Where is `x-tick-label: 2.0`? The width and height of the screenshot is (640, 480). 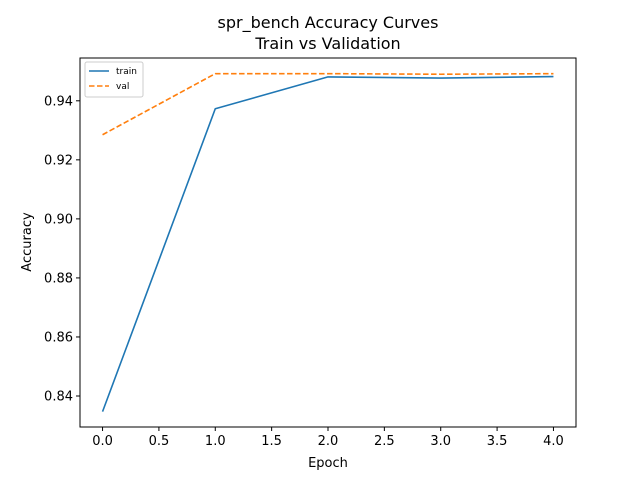 x-tick-label: 2.0 is located at coordinates (328, 441).